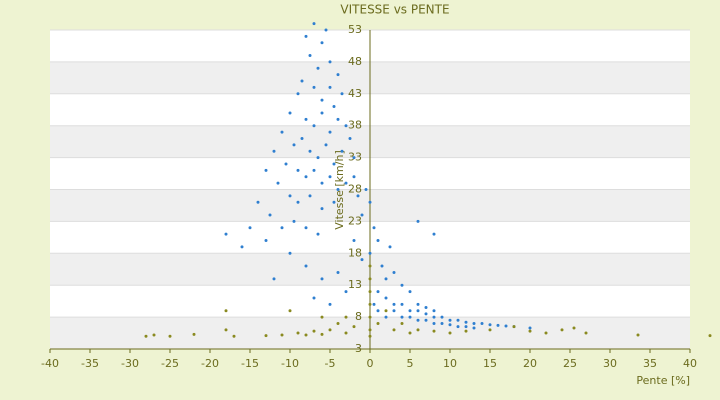 The height and width of the screenshot is (400, 720). I want to click on x-tick-label: -25, so click(170, 363).